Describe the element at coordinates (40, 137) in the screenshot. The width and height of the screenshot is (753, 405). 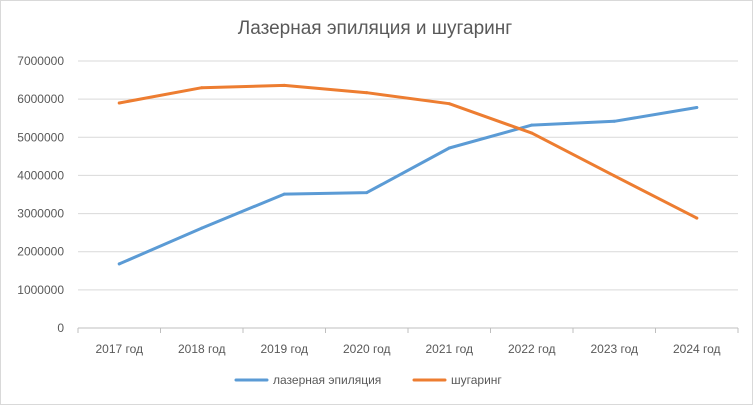
I see `y-tick-label: 5000000` at that location.